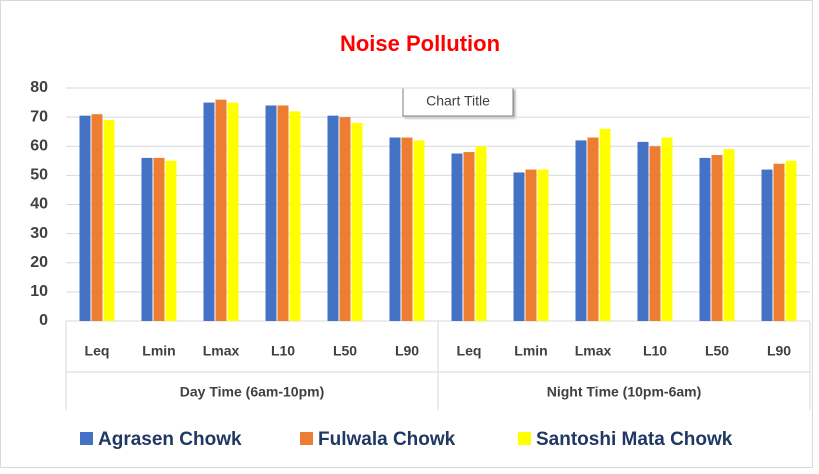 The height and width of the screenshot is (474, 819). I want to click on group-label: Night Time (10pm-6am), so click(624, 392).